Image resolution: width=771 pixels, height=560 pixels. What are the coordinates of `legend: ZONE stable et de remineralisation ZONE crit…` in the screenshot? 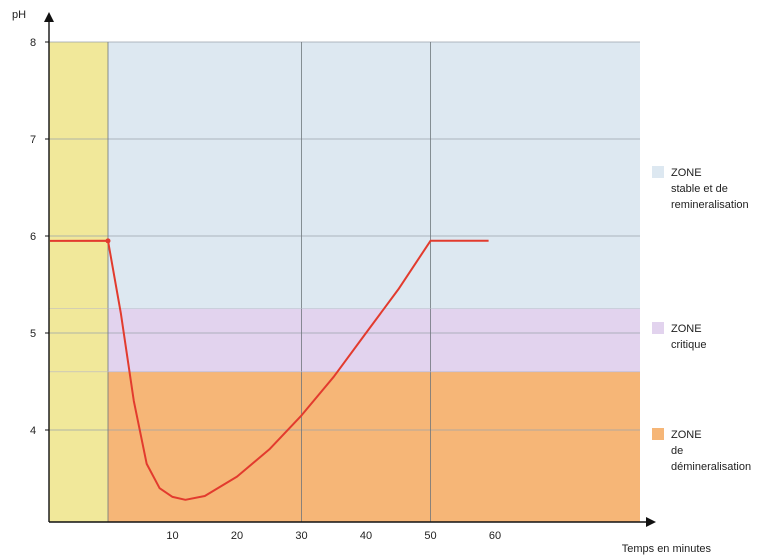 It's located at (701, 319).